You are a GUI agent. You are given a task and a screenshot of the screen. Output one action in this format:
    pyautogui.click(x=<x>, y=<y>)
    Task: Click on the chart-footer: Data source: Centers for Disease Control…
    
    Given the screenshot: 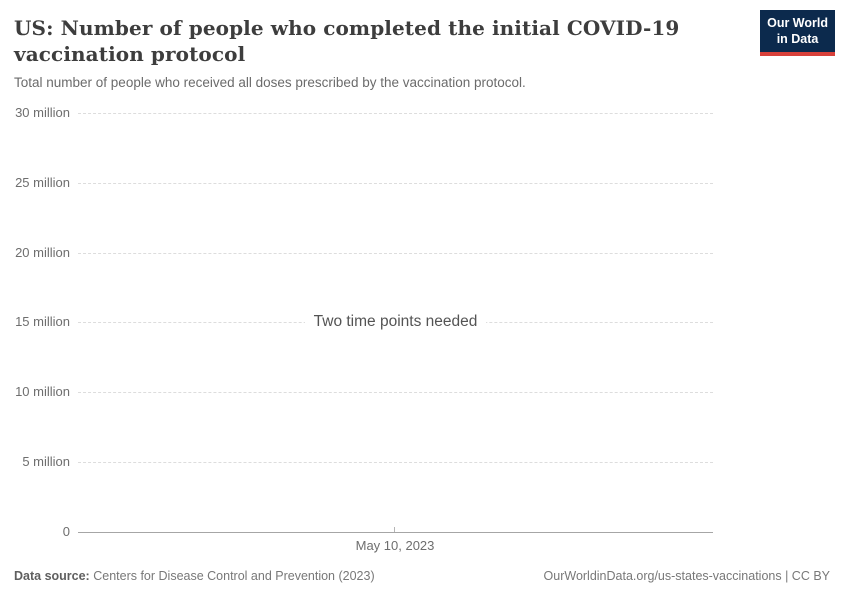 What is the action you would take?
    pyautogui.click(x=422, y=576)
    